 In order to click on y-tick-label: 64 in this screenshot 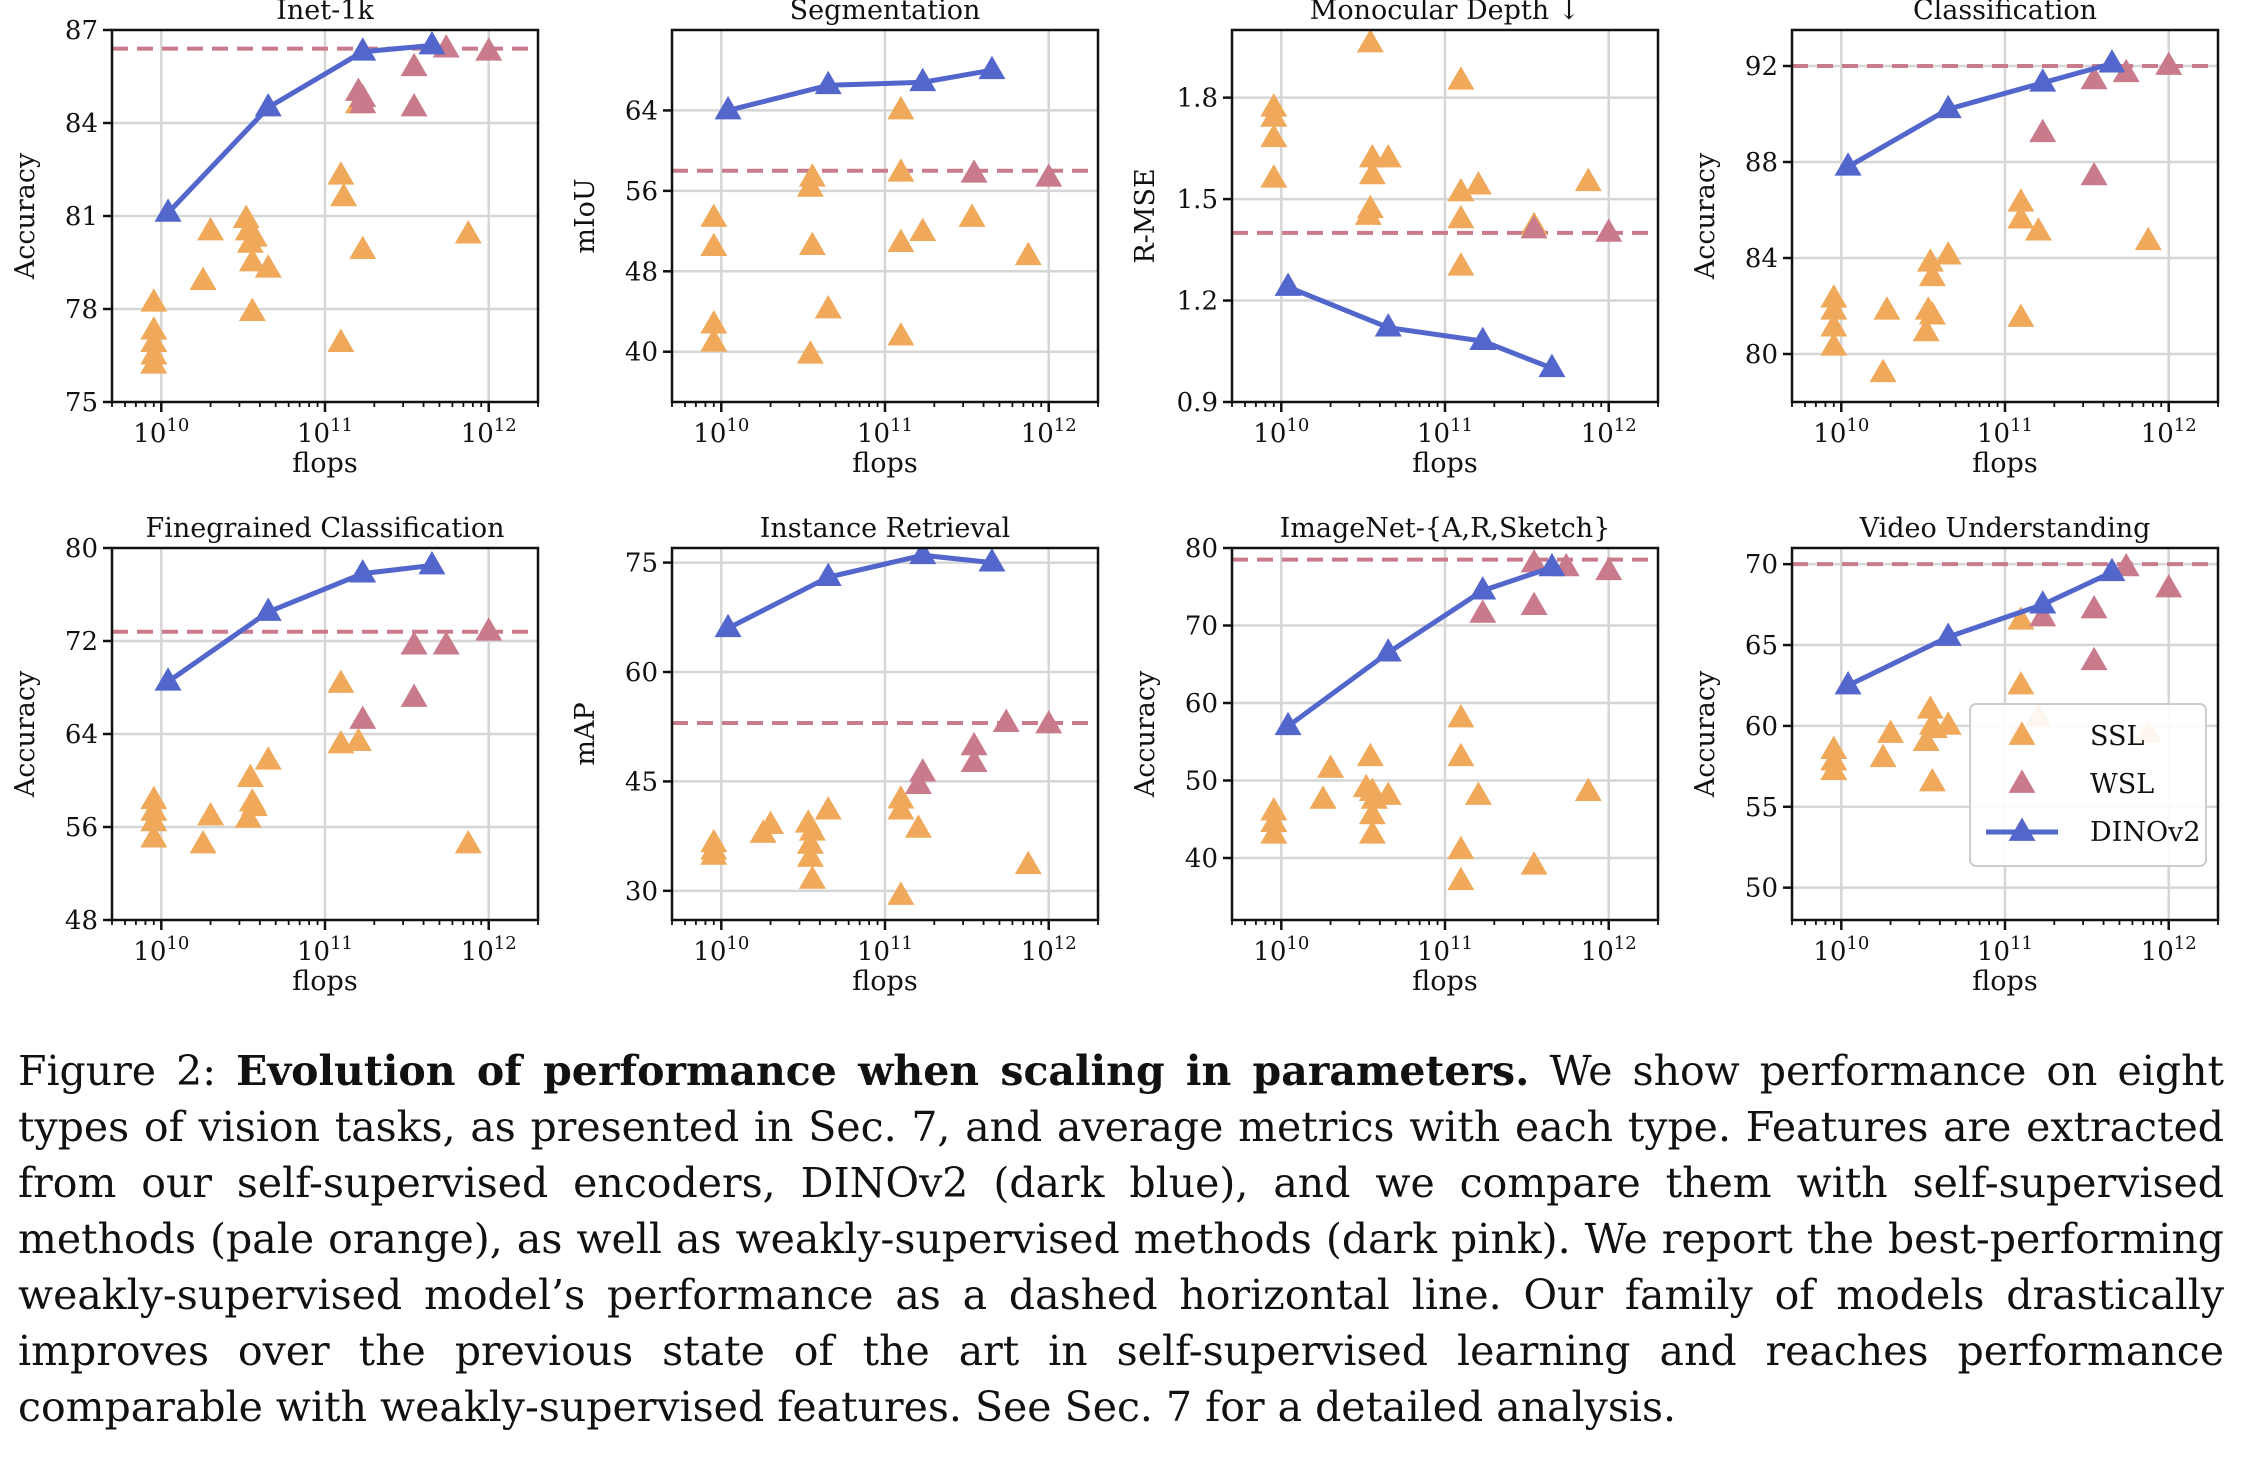, I will do `click(641, 111)`.